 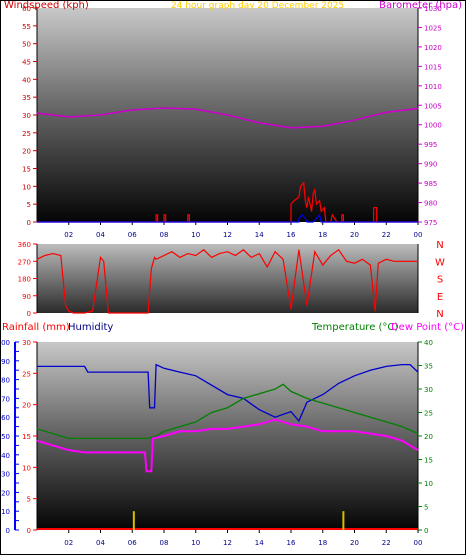 What do you see at coordinates (418, 543) in the screenshot?
I see `panel-3-x-tick-label: 00` at bounding box center [418, 543].